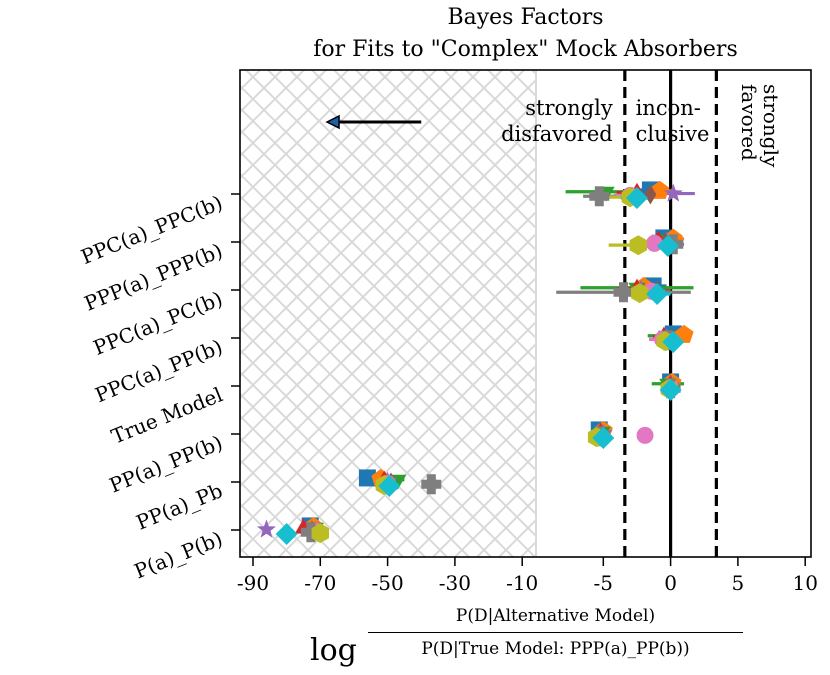  Describe the element at coordinates (670, 583) in the screenshot. I see `x-tick-label: 0` at that location.